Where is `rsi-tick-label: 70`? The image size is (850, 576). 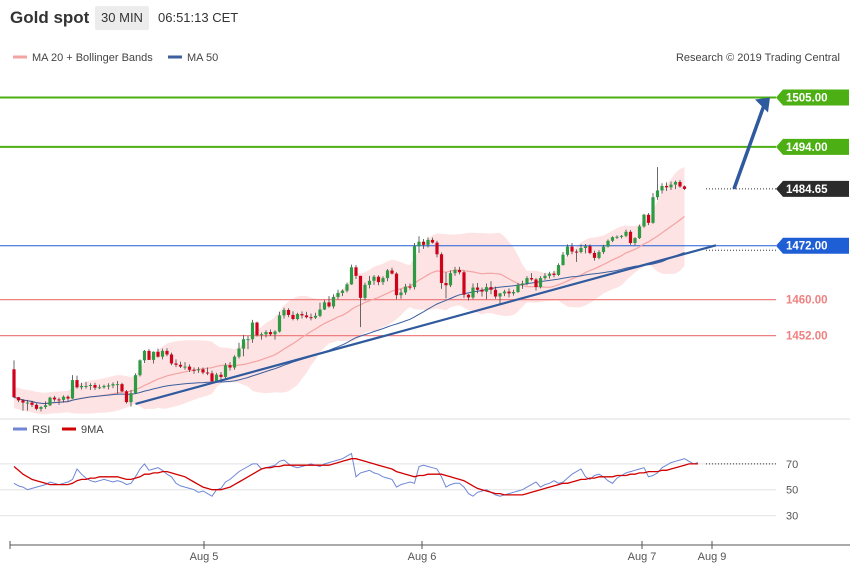
rsi-tick-label: 70 is located at coordinates (792, 465).